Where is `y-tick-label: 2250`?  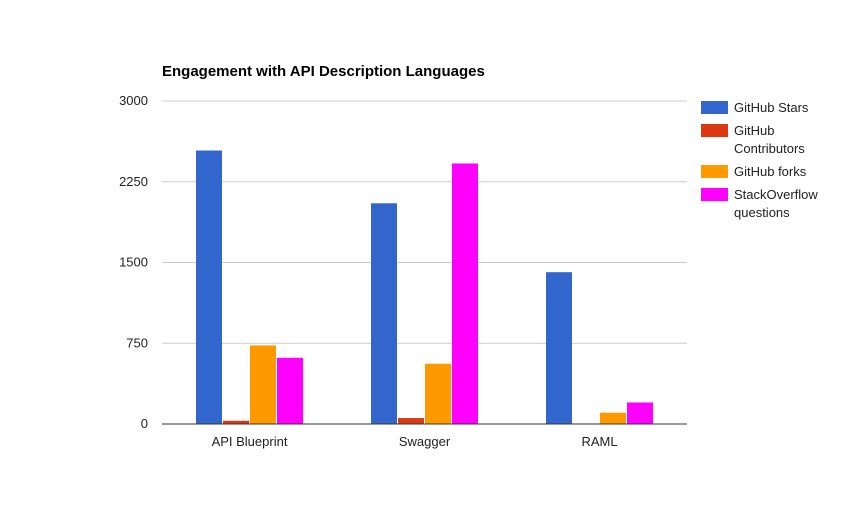 y-tick-label: 2250 is located at coordinates (133, 181).